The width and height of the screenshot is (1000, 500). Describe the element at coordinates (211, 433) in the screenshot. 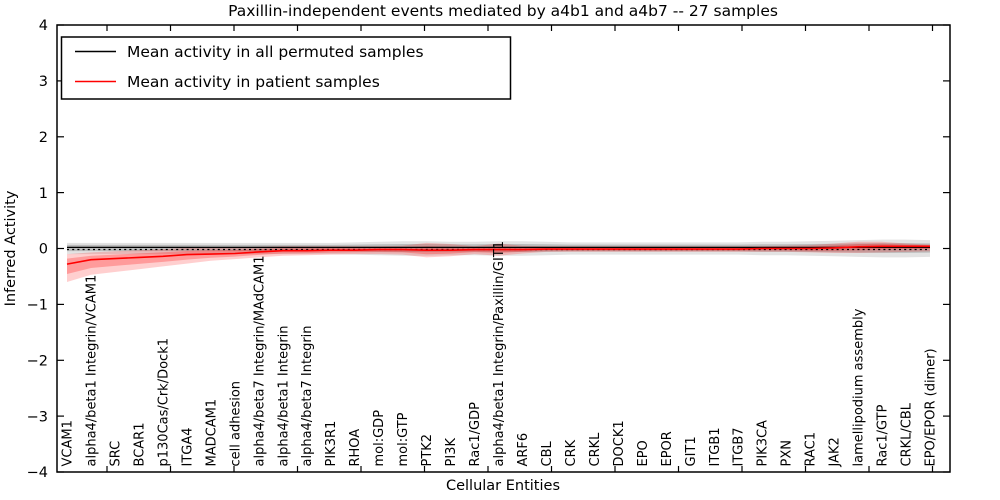

I see `entity-label: MADCAM1` at that location.